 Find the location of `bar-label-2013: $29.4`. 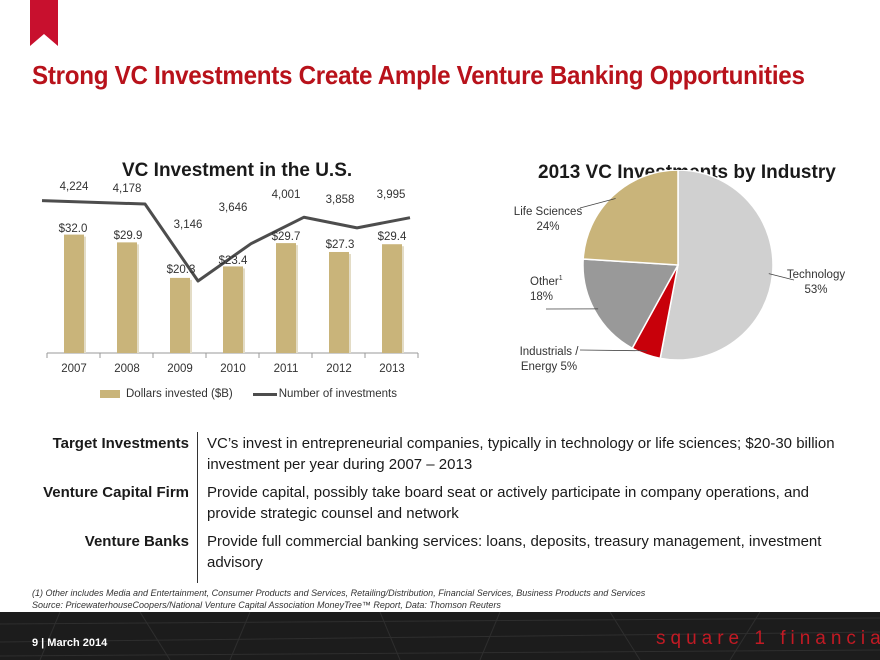

bar-label-2013: $29.4 is located at coordinates (392, 237).